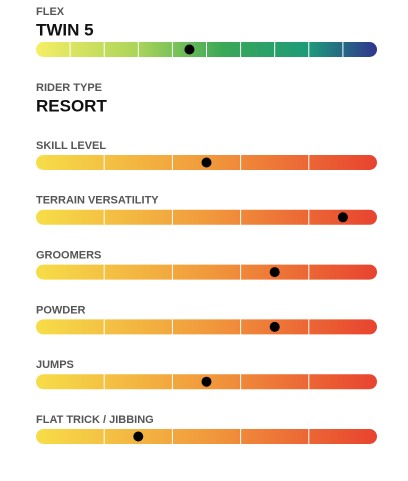  What do you see at coordinates (68, 256) in the screenshot?
I see `rating-label: GROOMERS` at bounding box center [68, 256].